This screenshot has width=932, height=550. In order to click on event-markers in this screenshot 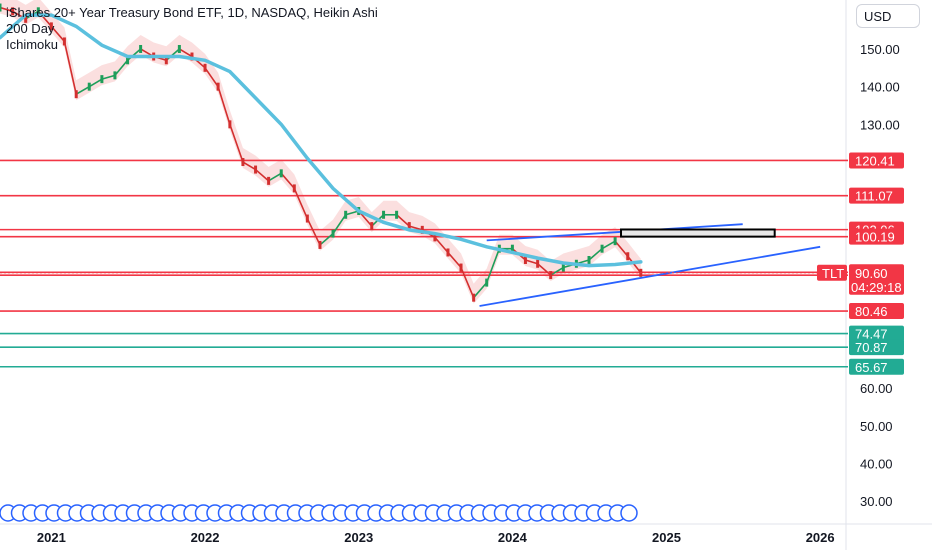, I will do `click(319, 513)`.